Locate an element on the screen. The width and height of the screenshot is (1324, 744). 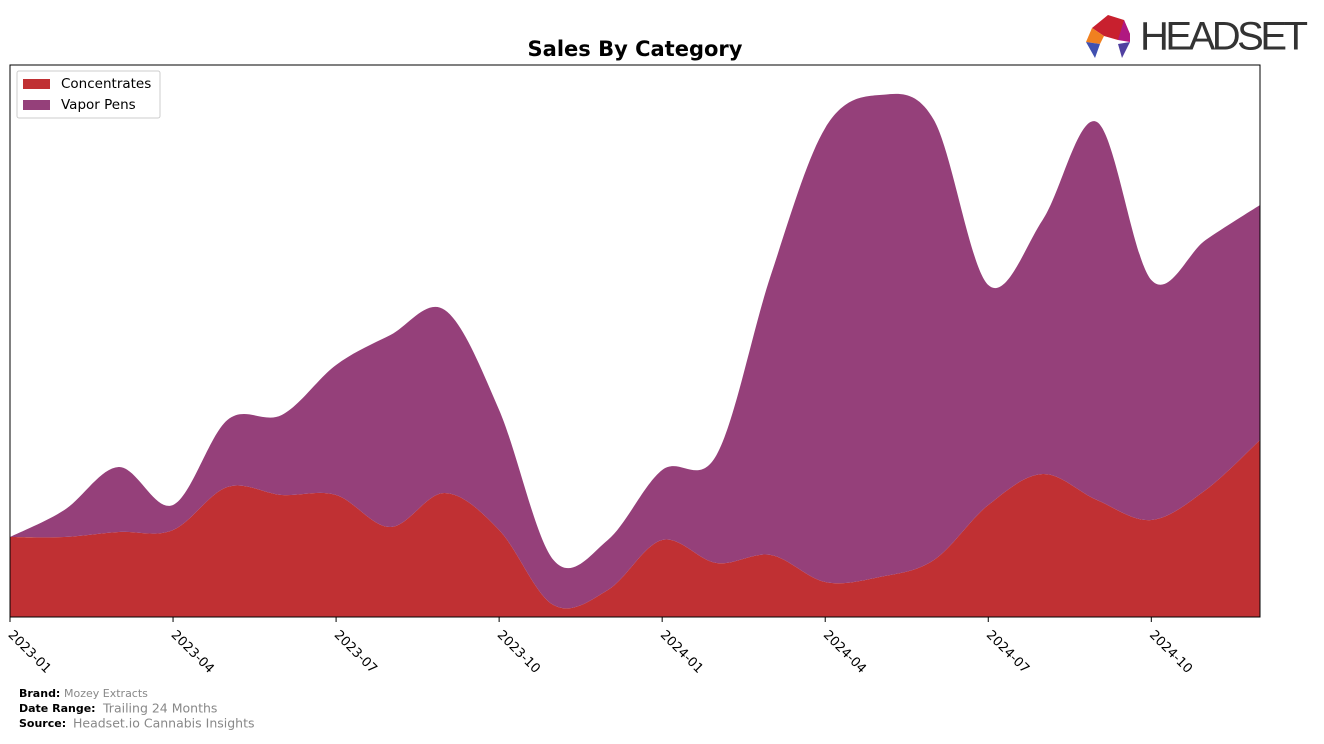
chart-title: Sales By Category is located at coordinates (635, 49).